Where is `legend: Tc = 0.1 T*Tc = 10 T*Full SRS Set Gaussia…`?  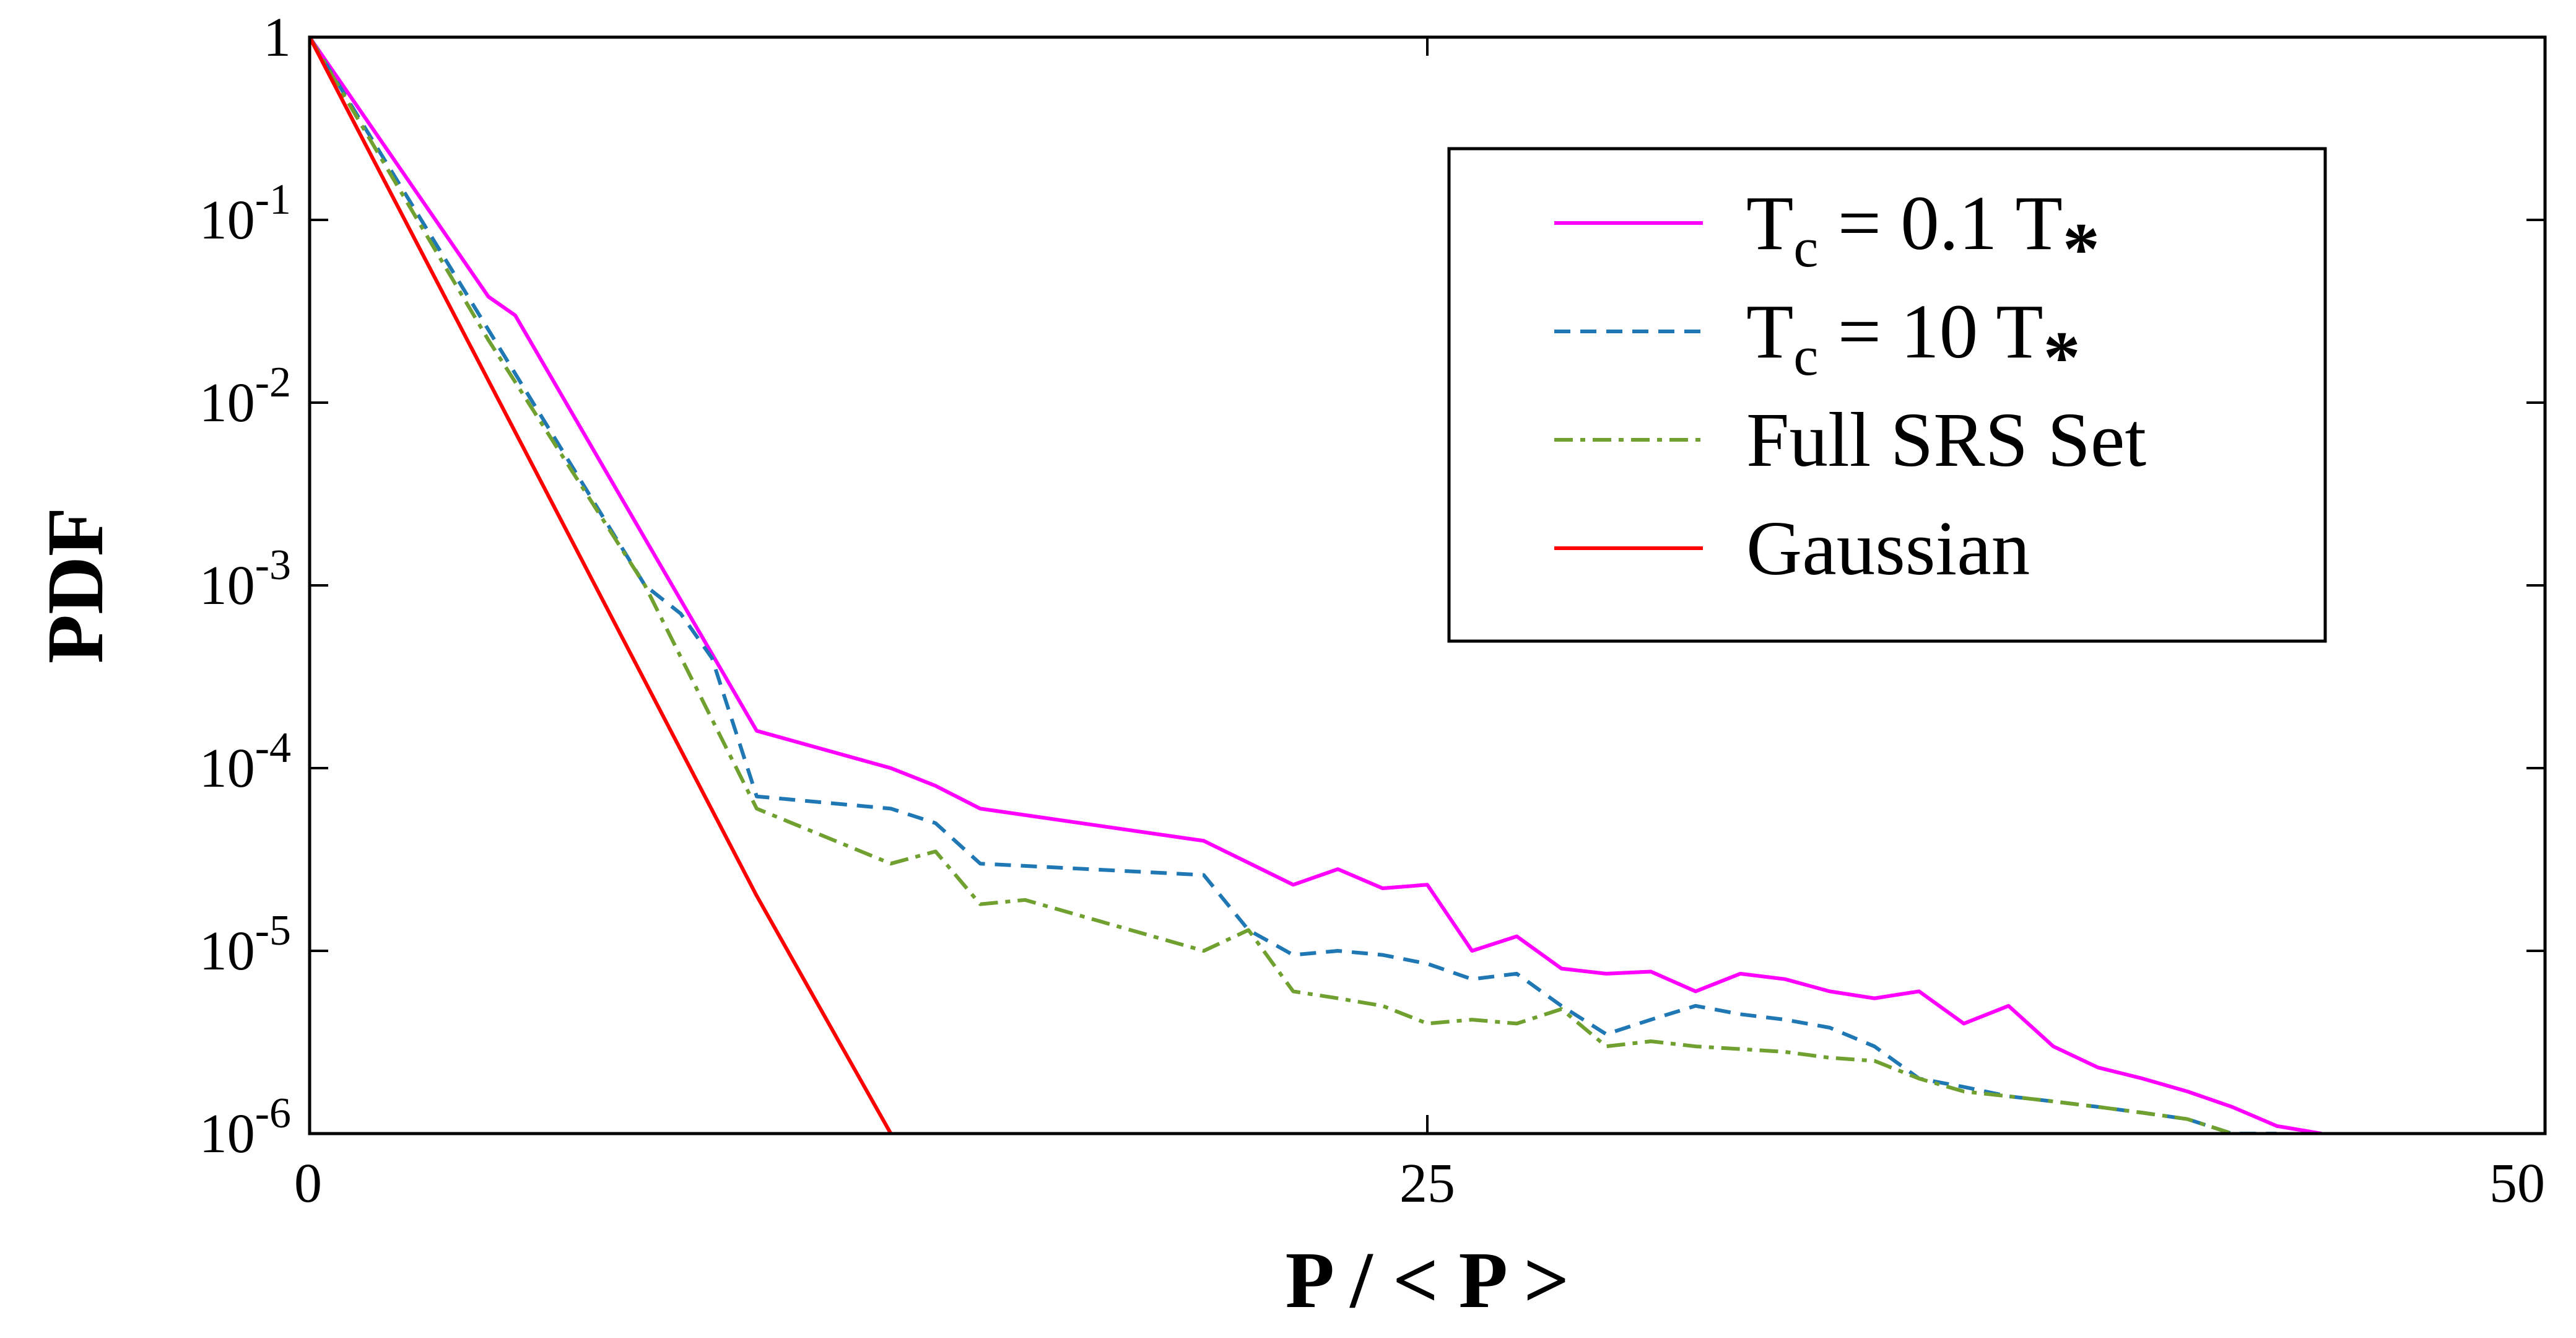 legend: Tc = 0.1 T*Tc = 10 T*Full SRS Set Gaussia… is located at coordinates (1887, 395).